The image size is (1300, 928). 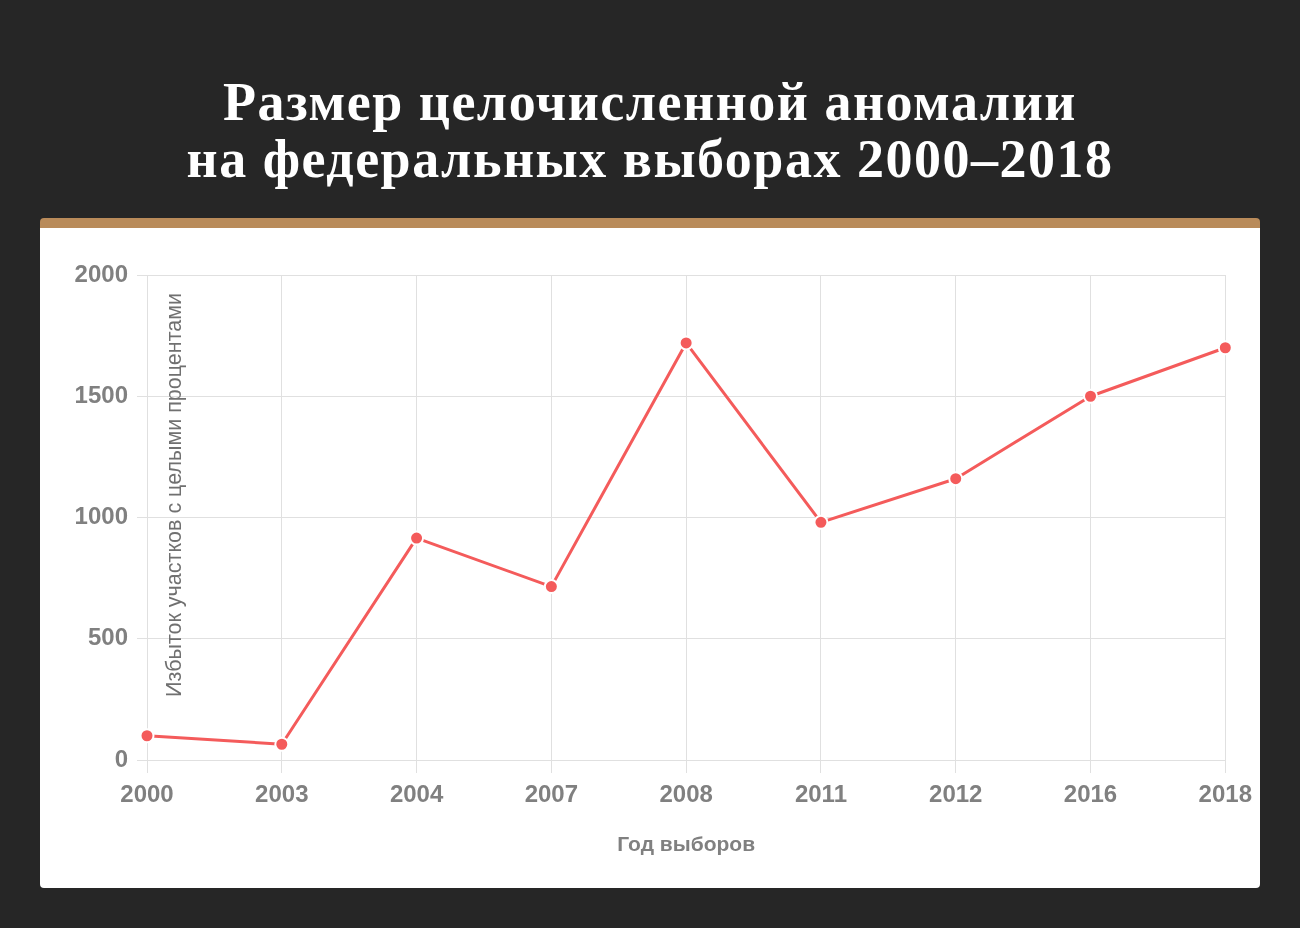 What do you see at coordinates (101, 273) in the screenshot?
I see `y-tick-label: 2000` at bounding box center [101, 273].